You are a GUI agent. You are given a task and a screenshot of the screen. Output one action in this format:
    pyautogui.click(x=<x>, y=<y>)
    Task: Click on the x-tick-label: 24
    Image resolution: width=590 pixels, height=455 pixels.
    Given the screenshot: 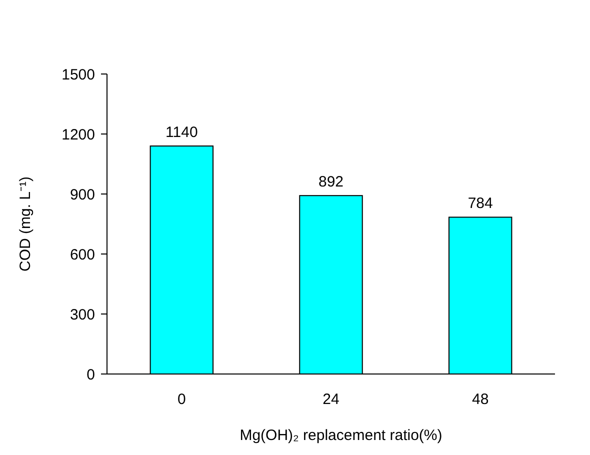 What is the action you would take?
    pyautogui.click(x=331, y=399)
    